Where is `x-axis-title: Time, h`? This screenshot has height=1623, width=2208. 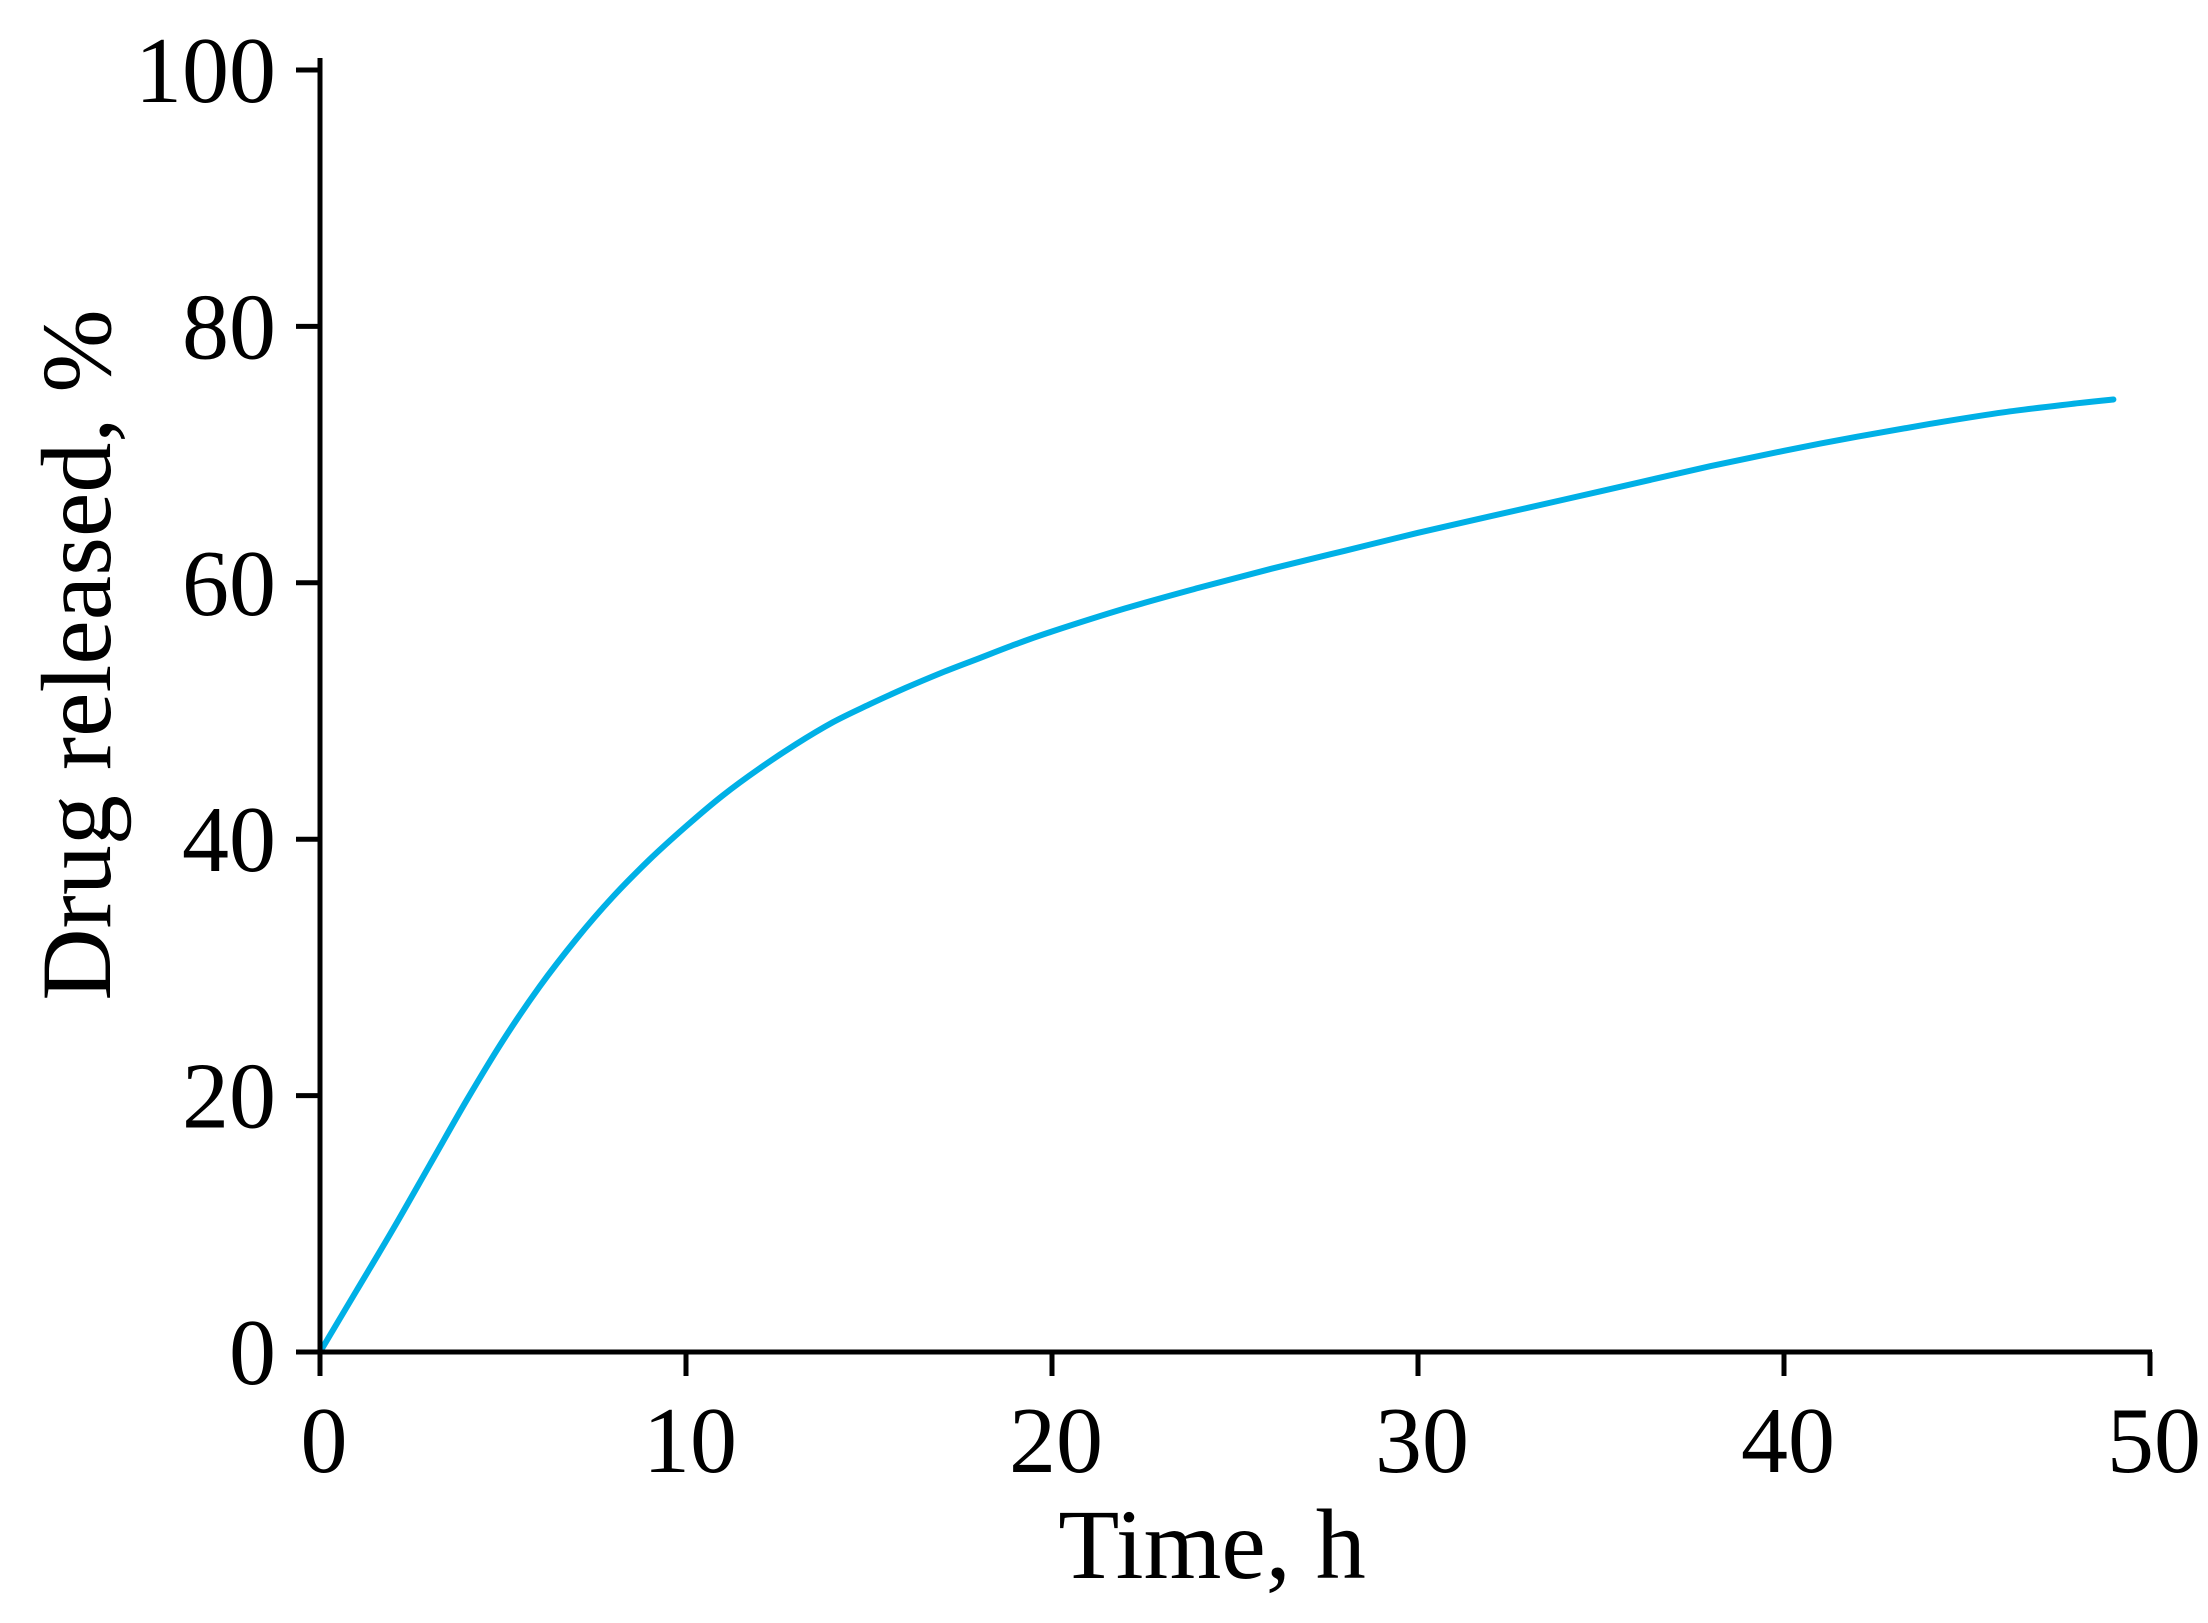
x-axis-title: Time, h is located at coordinates (1212, 1544).